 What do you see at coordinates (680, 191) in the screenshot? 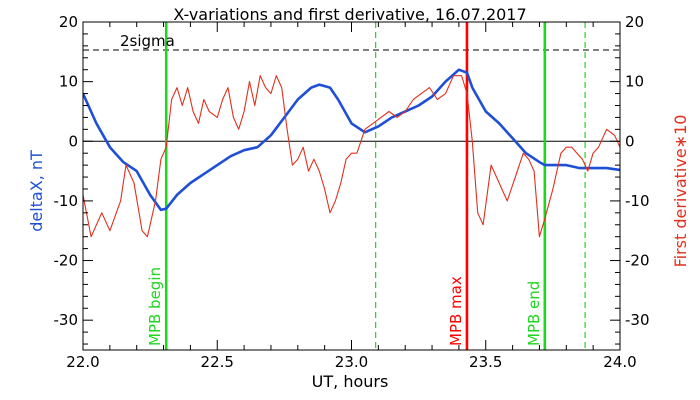
I see `y-axis-right-label: First derivative∗10` at bounding box center [680, 191].